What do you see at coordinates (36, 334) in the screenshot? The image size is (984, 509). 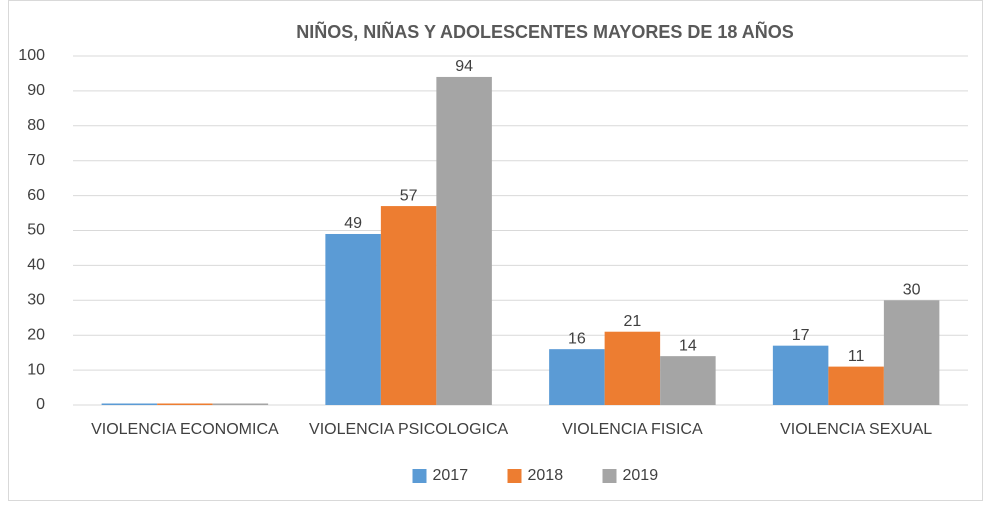 I see `y-tick-label: 20` at bounding box center [36, 334].